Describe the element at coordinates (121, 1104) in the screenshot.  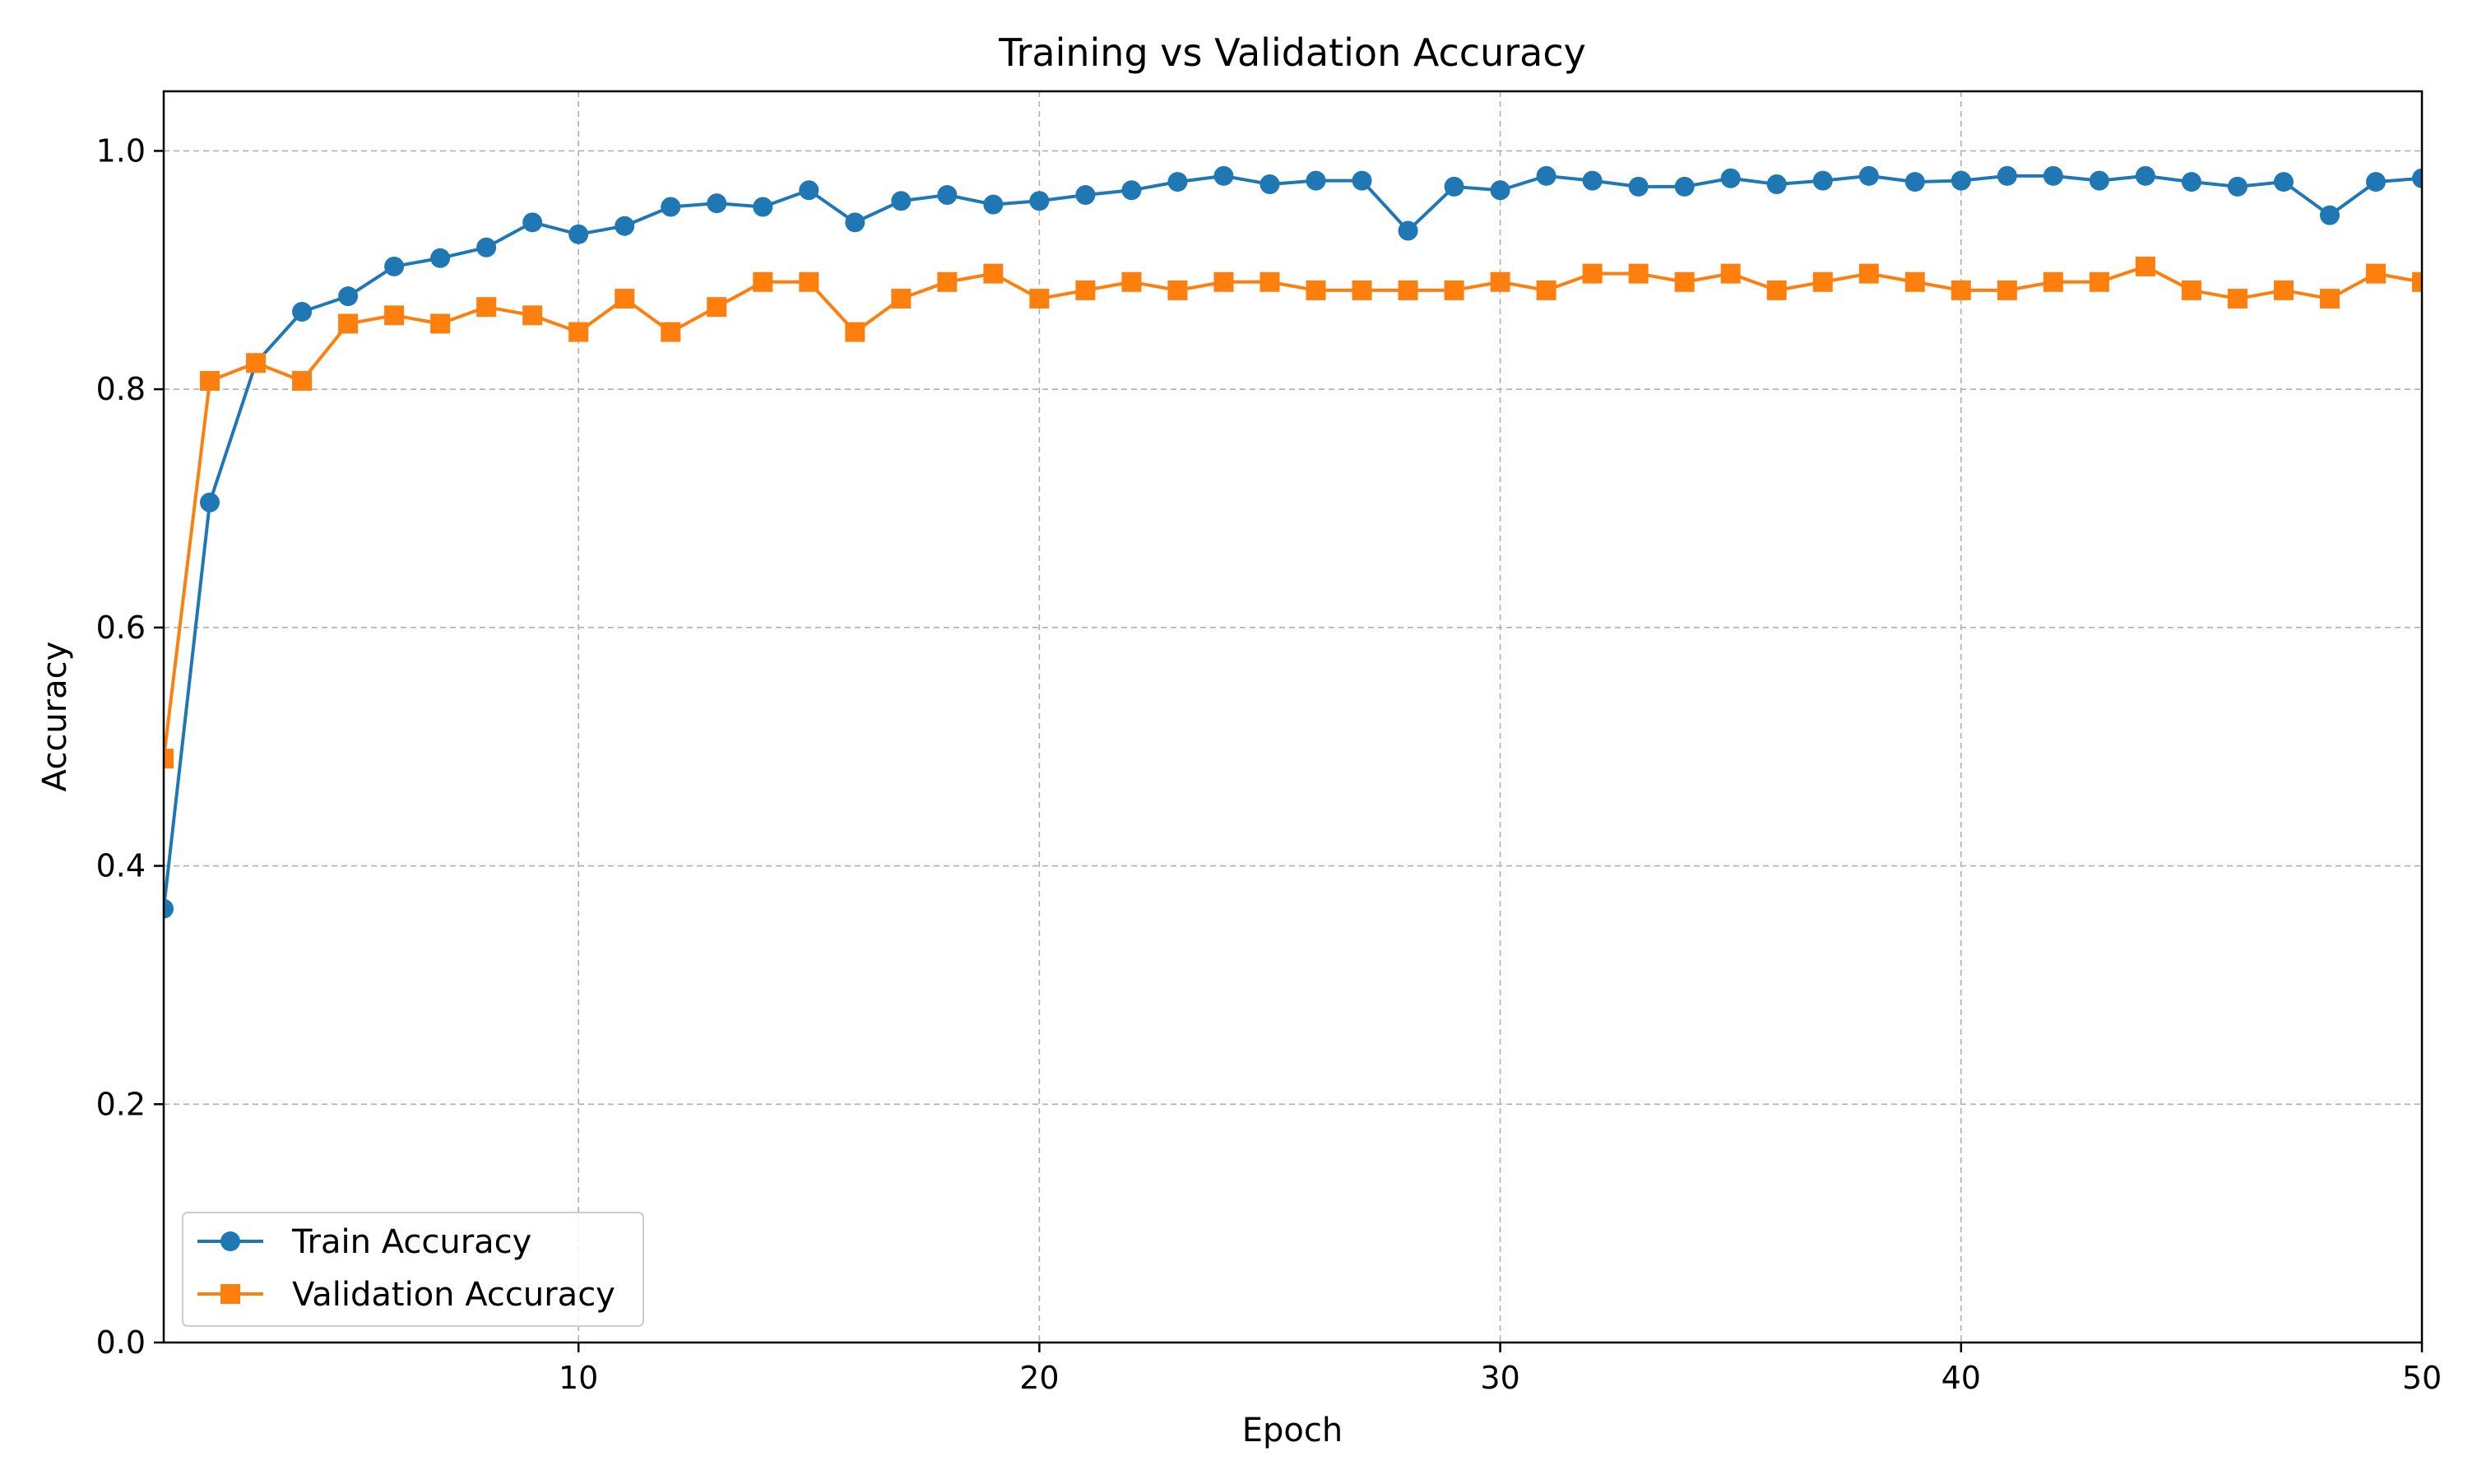
I see `y-tick-label: 0.2` at that location.